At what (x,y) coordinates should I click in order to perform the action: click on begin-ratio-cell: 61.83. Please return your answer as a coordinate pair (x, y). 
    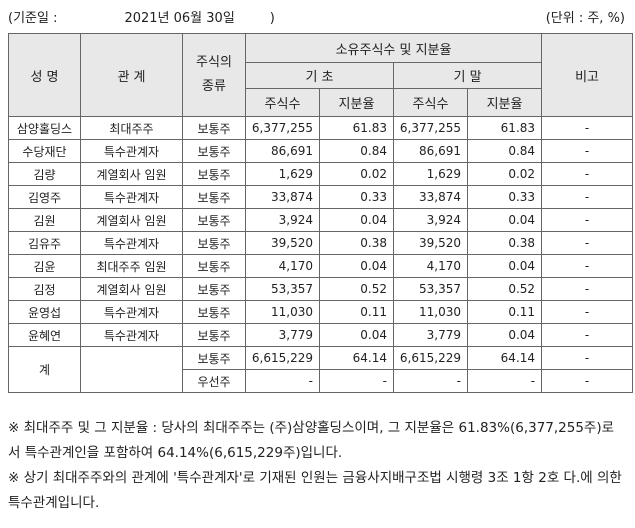
    Looking at the image, I should click on (356, 128).